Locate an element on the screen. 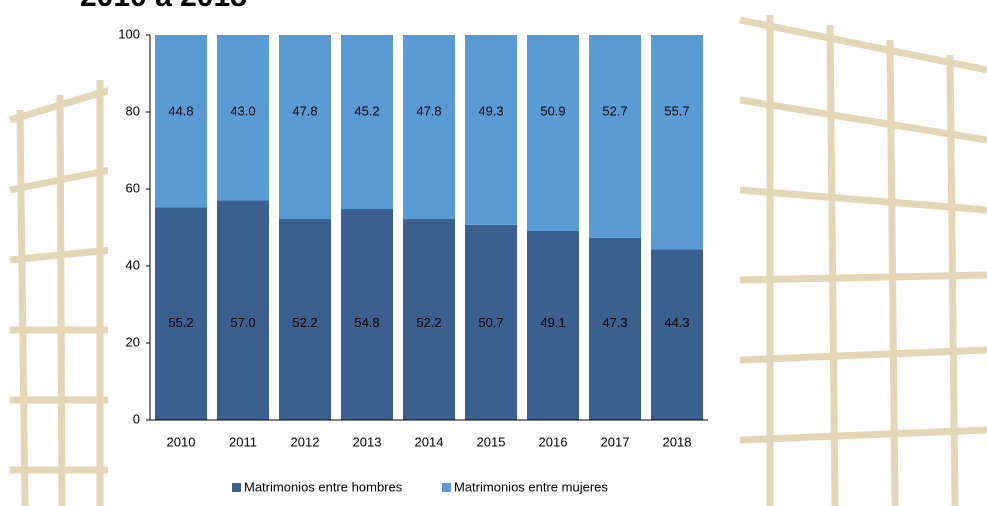 The height and width of the screenshot is (506, 987). x-tick-label: 2010 is located at coordinates (181, 441).